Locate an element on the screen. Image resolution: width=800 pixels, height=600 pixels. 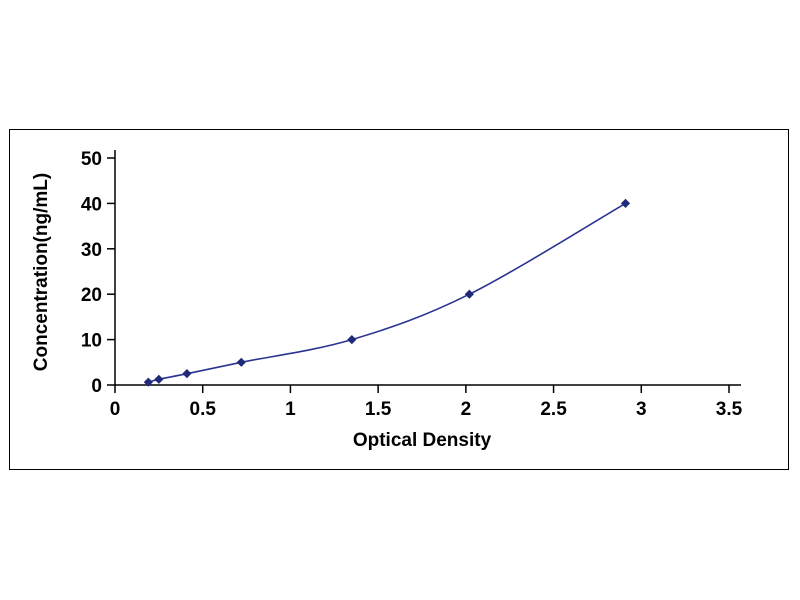
y-tick-label: 0 is located at coordinates (96, 386).